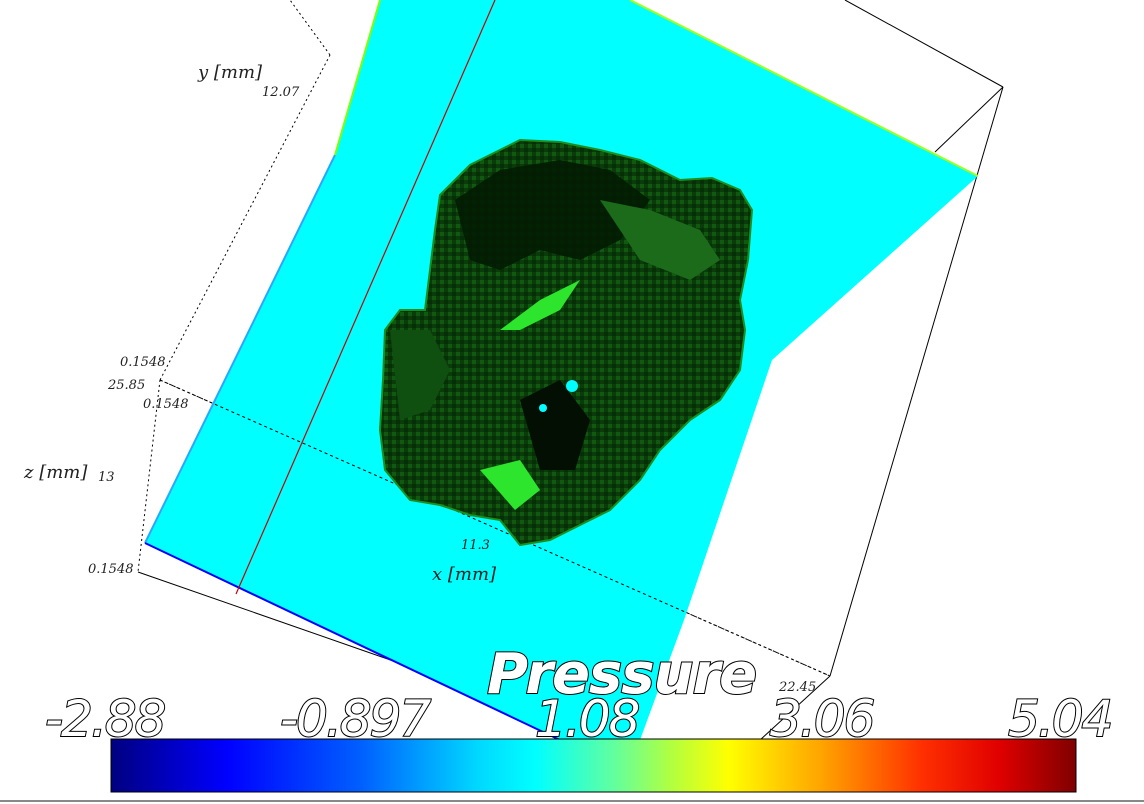 The width and height of the screenshot is (1144, 804). Describe the element at coordinates (143, 362) in the screenshot. I see `y-tick-min: 0.1548` at that location.